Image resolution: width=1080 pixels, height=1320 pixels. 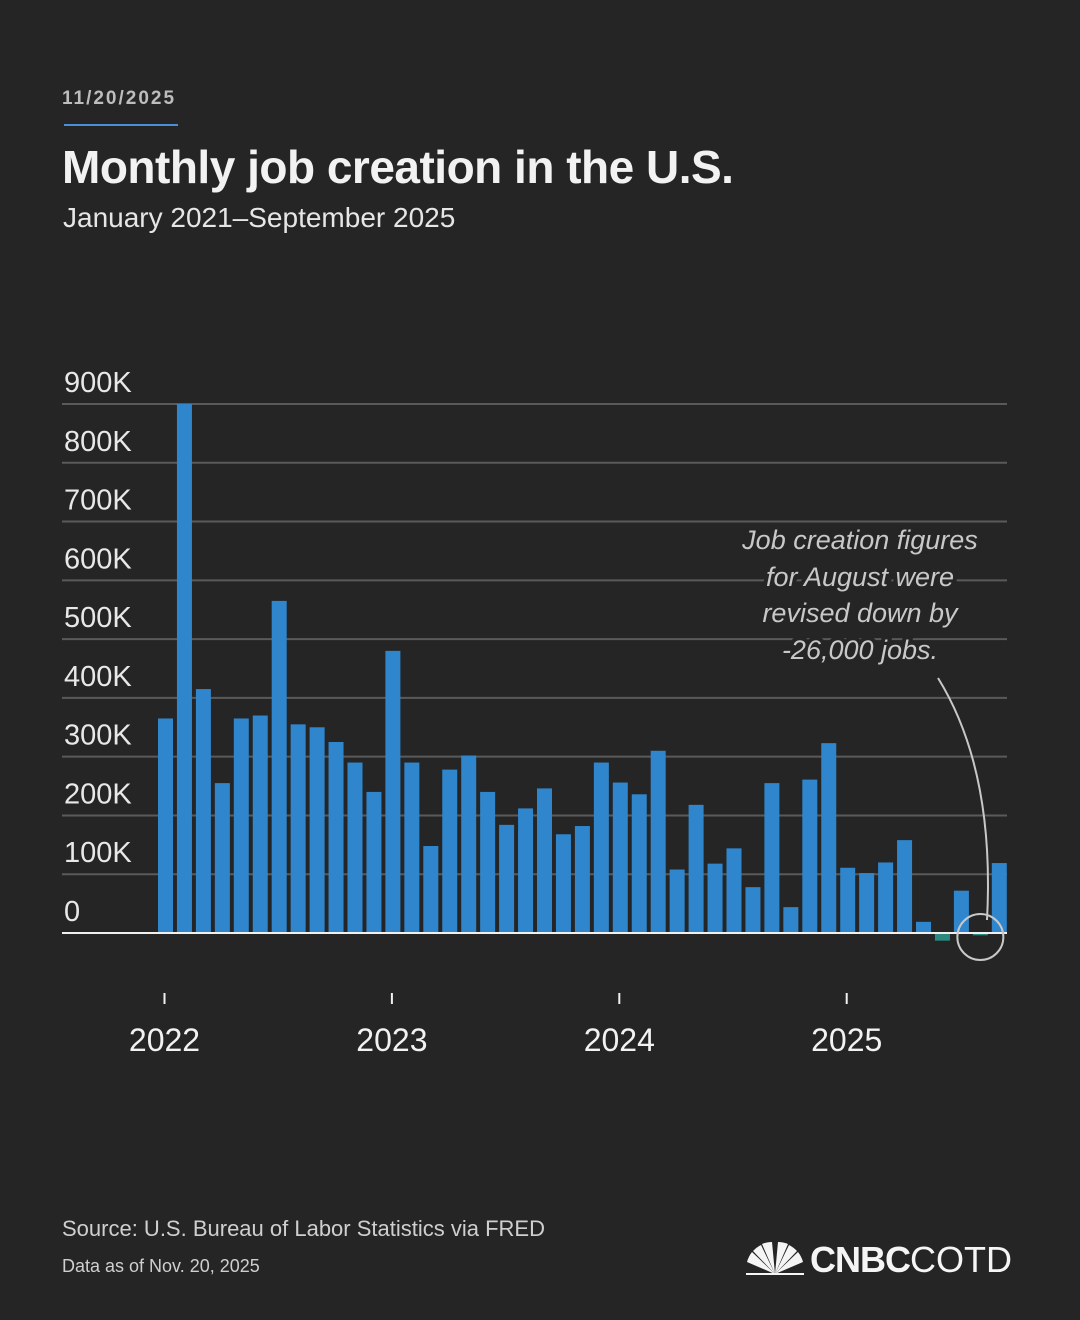 I want to click on y-tick-label: 500K, so click(x=98, y=618).